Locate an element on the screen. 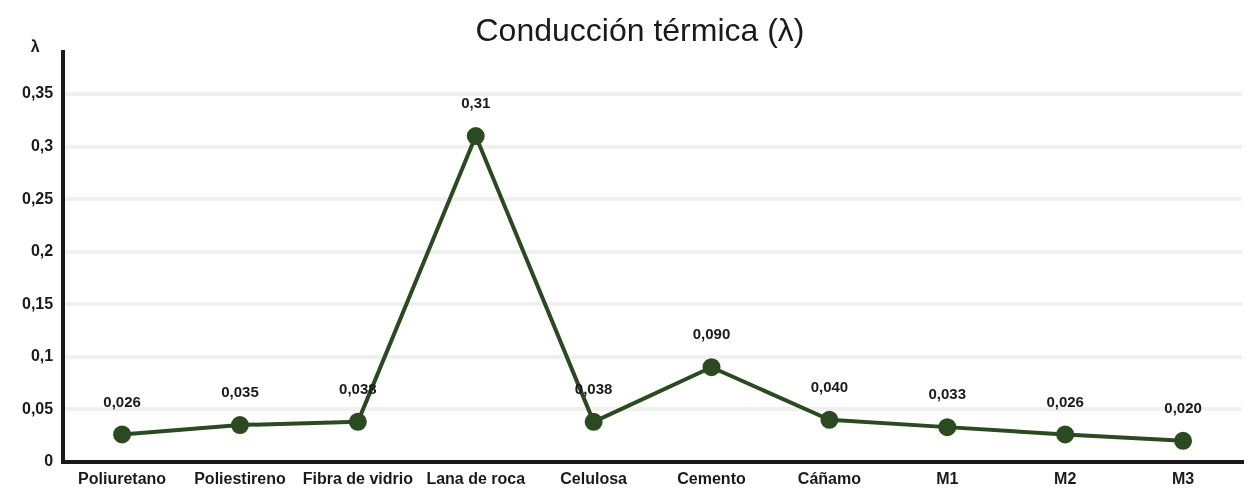 The width and height of the screenshot is (1253, 501). y-tick-label: 0,35 is located at coordinates (38, 93).